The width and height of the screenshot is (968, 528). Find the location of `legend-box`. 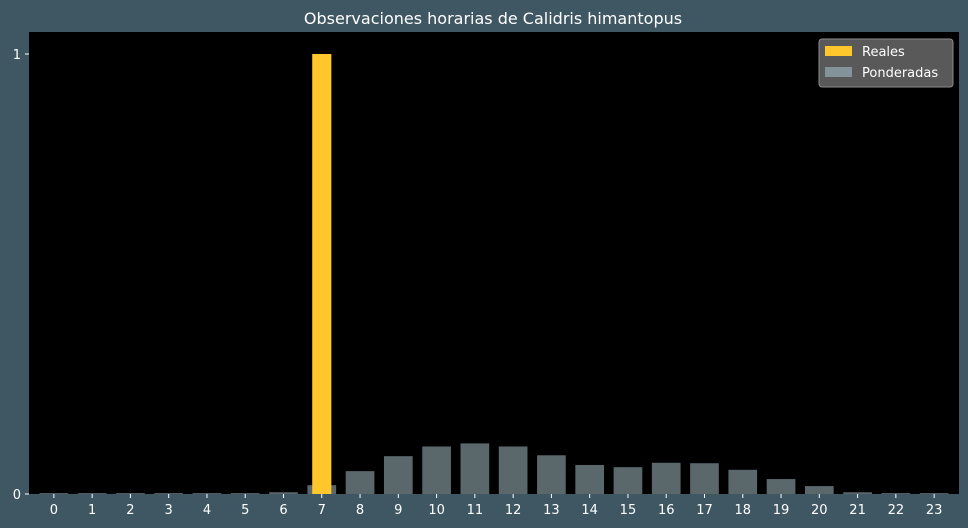

legend-box is located at coordinates (886, 63).